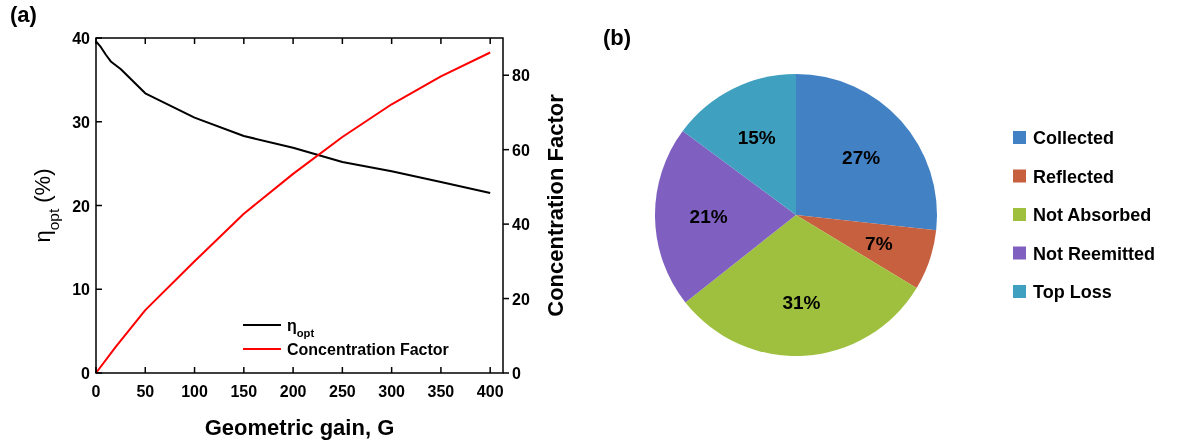 The width and height of the screenshot is (1182, 441). Describe the element at coordinates (293, 391) in the screenshot. I see `x-tick-label: 200` at that location.